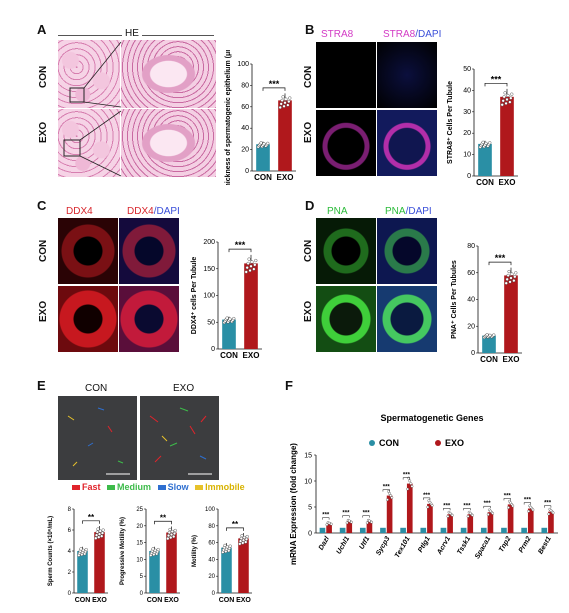 The image size is (569, 613). I want to click on bar-con-prm2, so click(524, 530).